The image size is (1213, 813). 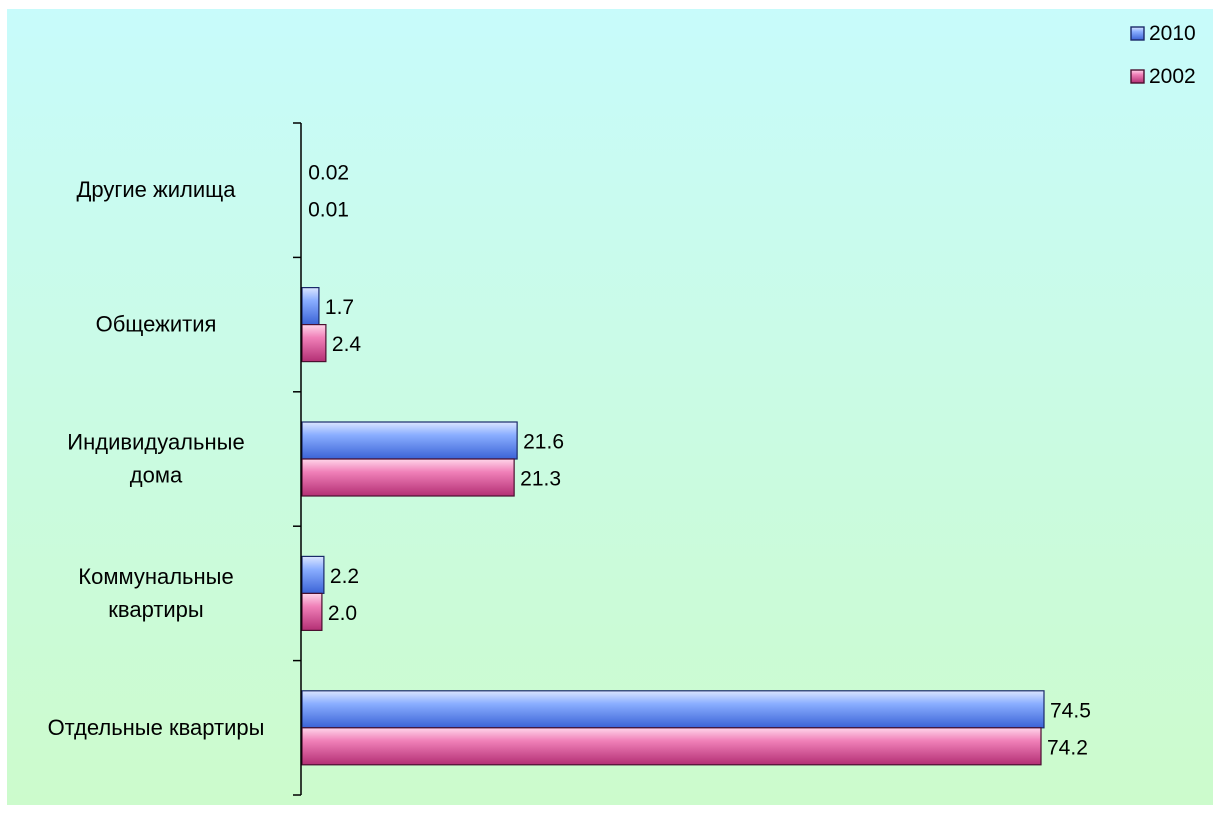 What do you see at coordinates (1137, 76) in the screenshot?
I see `legend-swatch-2002` at bounding box center [1137, 76].